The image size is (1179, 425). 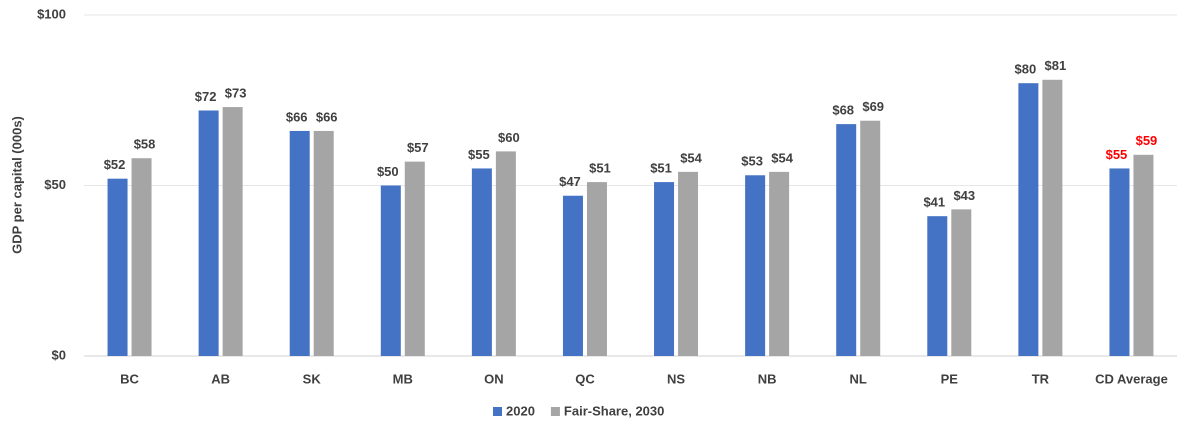 What do you see at coordinates (1026, 69) in the screenshot?
I see `value-label: $80` at bounding box center [1026, 69].